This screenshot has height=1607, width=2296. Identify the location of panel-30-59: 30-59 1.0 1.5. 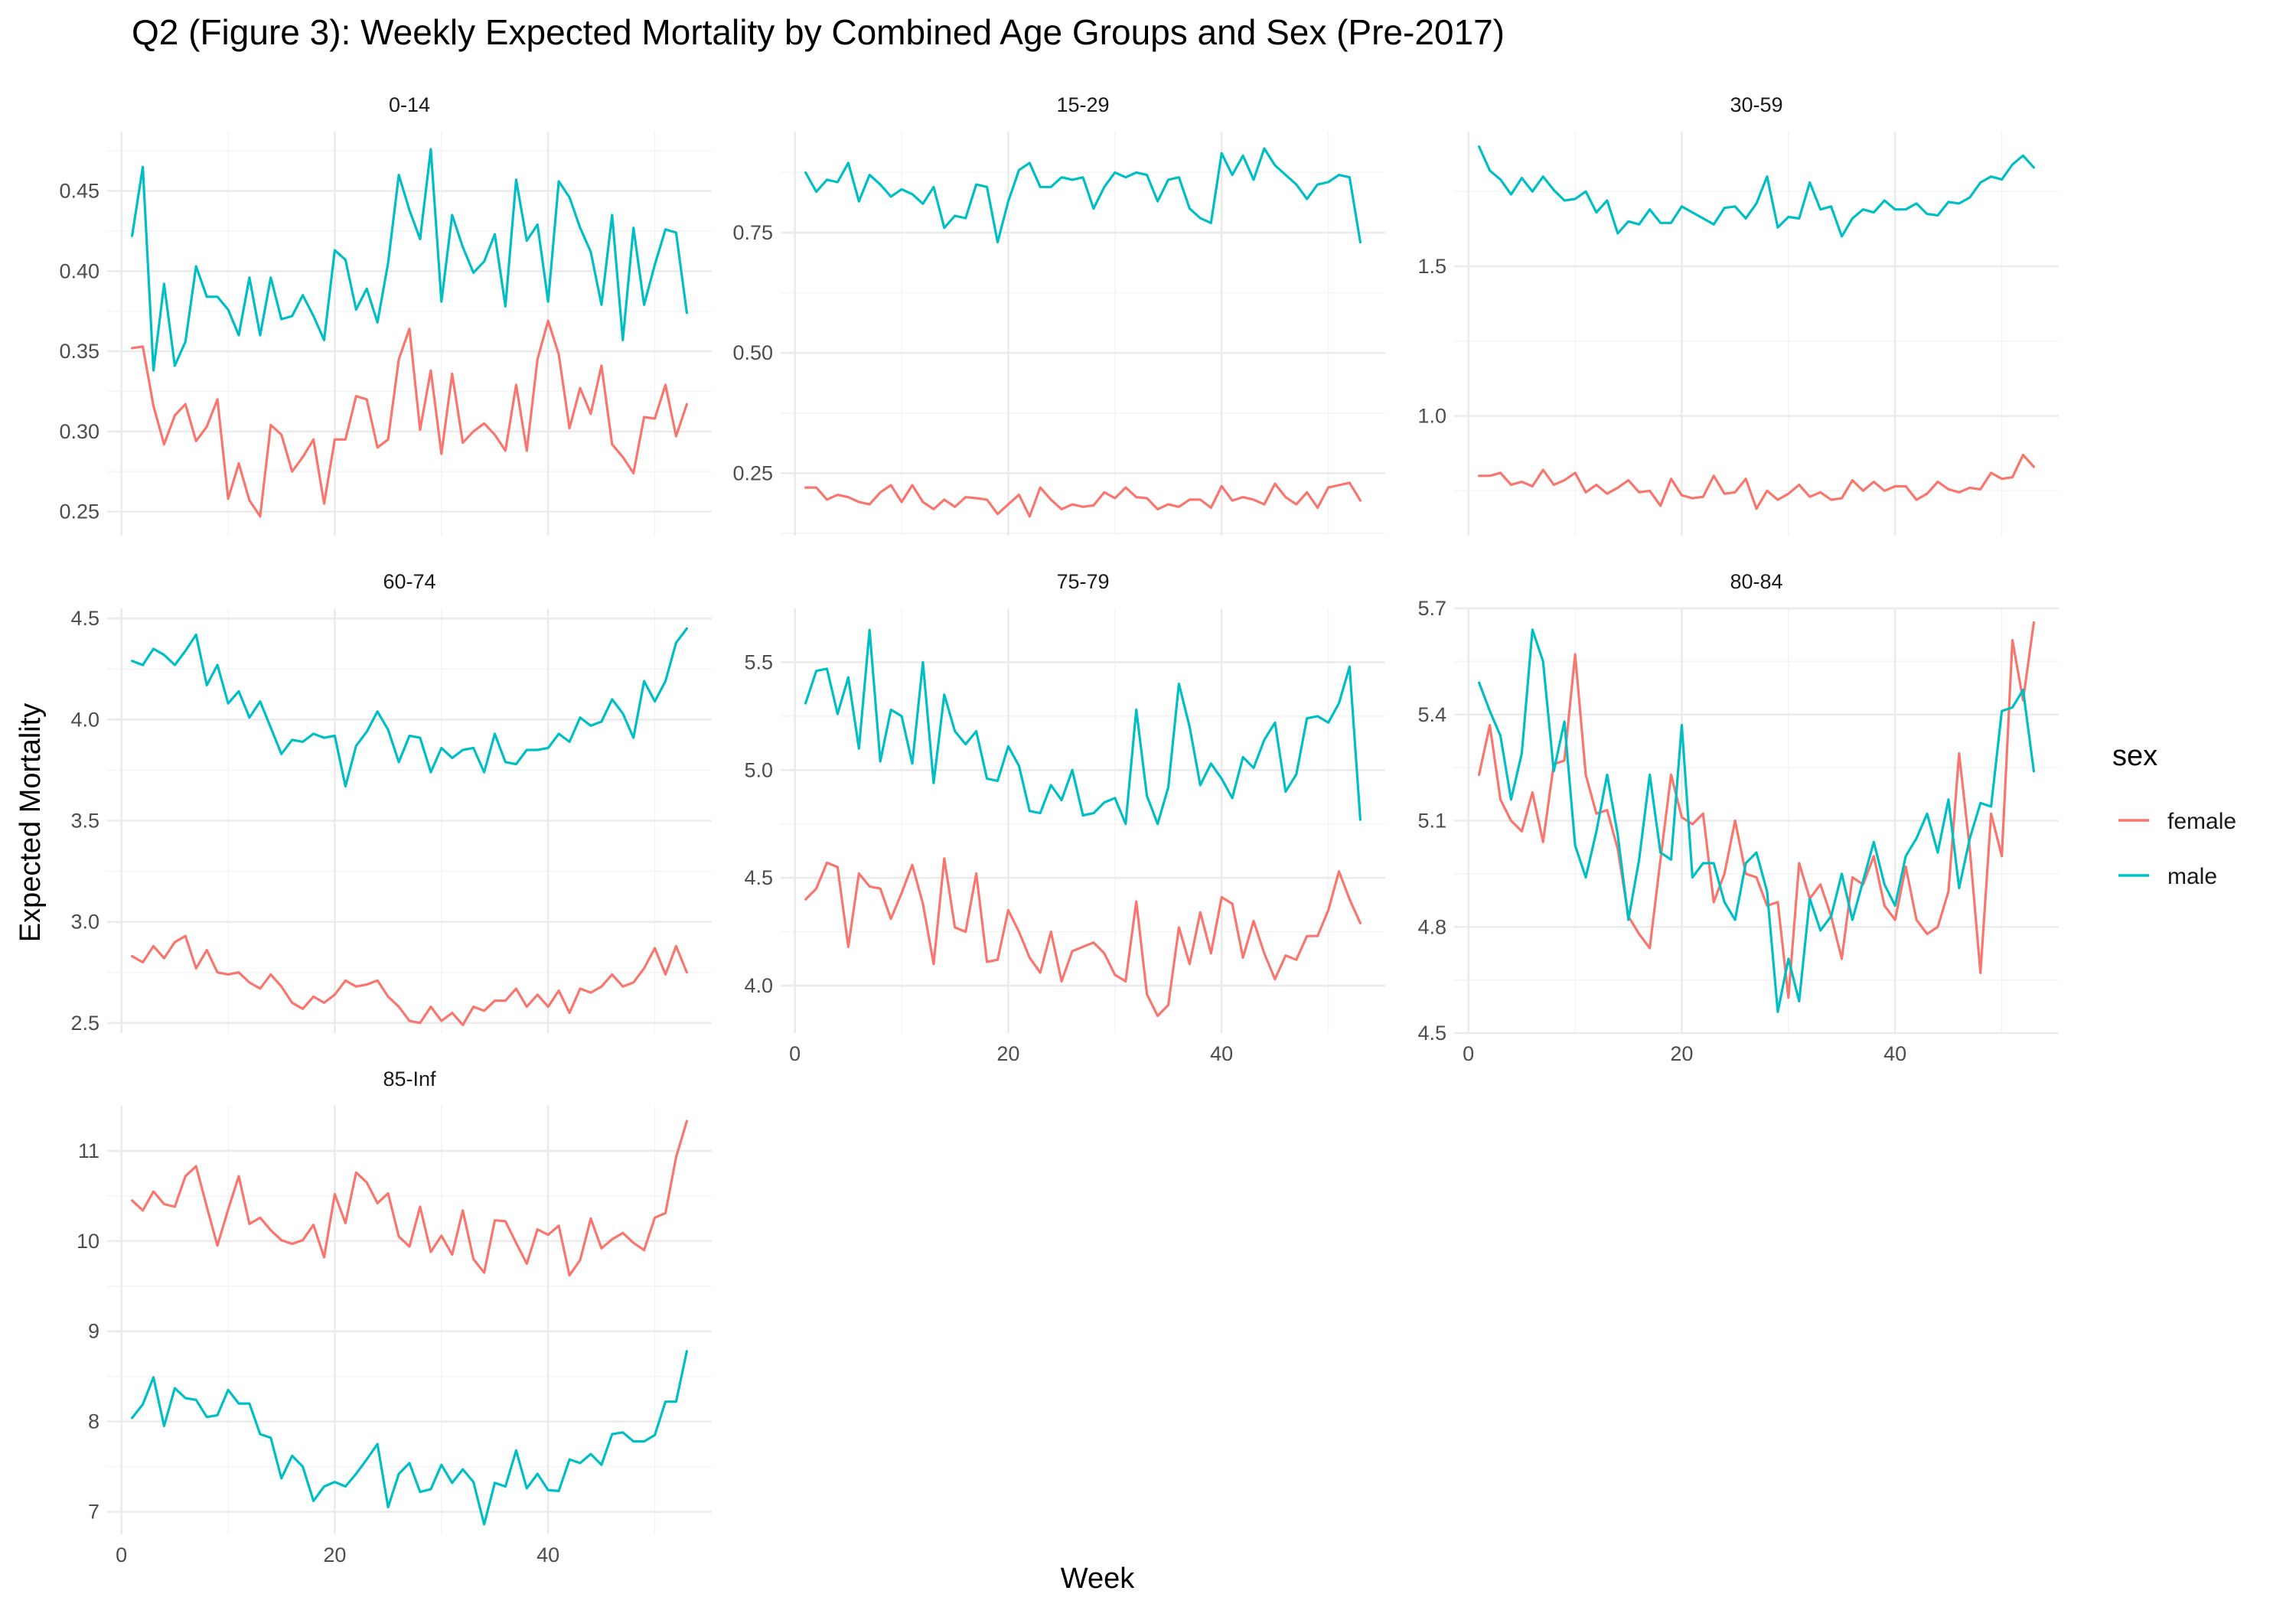
(1738, 314).